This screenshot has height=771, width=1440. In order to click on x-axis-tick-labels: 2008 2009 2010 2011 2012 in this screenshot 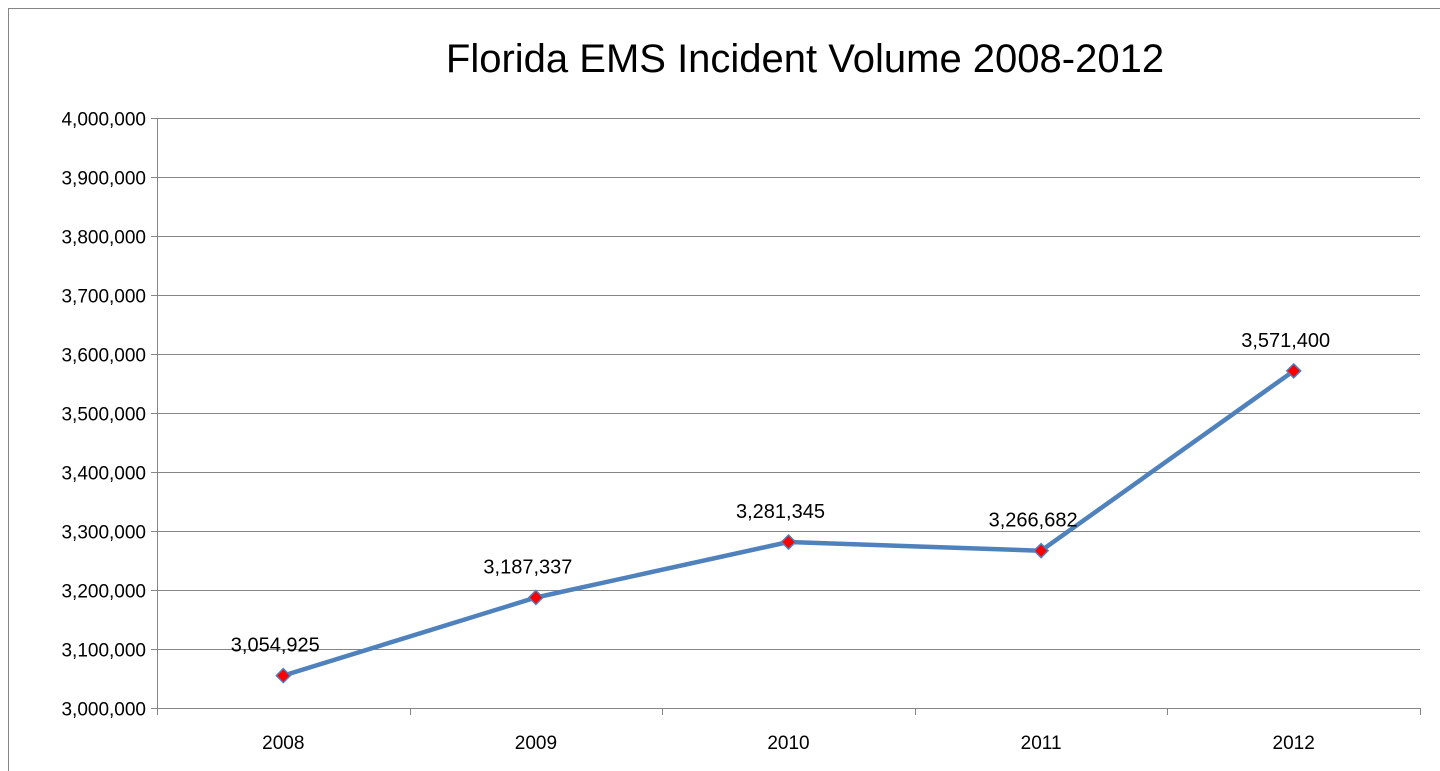, I will do `click(788, 743)`.